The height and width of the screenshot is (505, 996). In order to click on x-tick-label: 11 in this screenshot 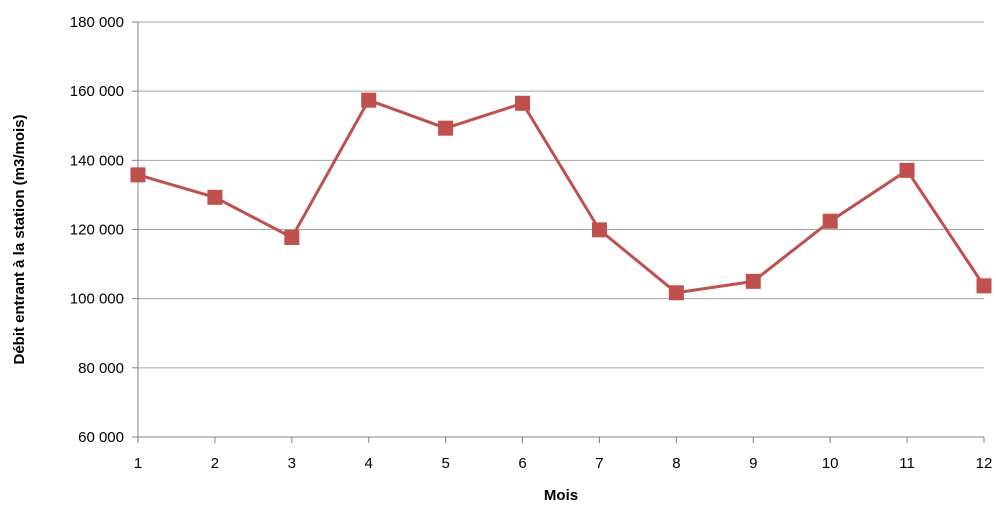, I will do `click(907, 463)`.